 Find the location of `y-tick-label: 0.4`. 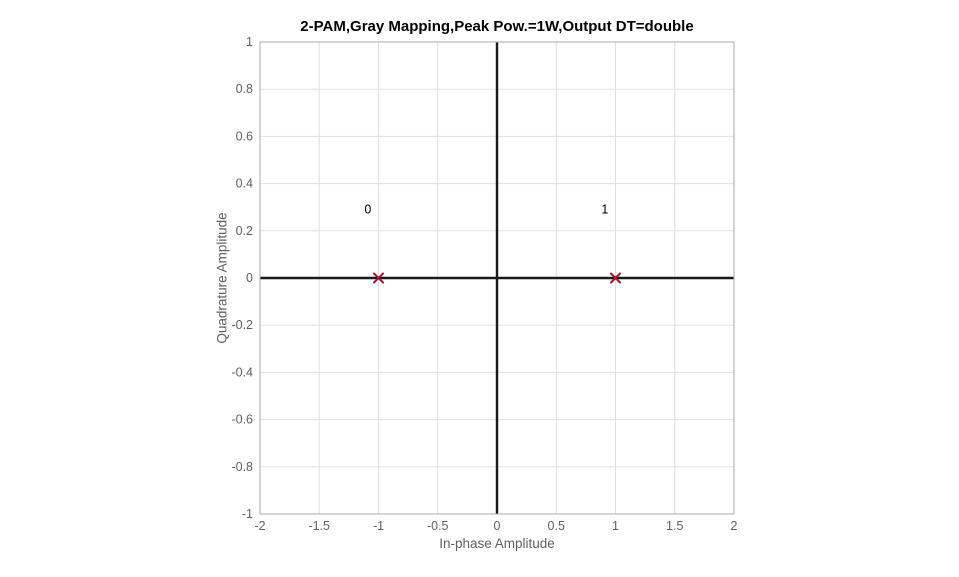

y-tick-label: 0.4 is located at coordinates (244, 184).